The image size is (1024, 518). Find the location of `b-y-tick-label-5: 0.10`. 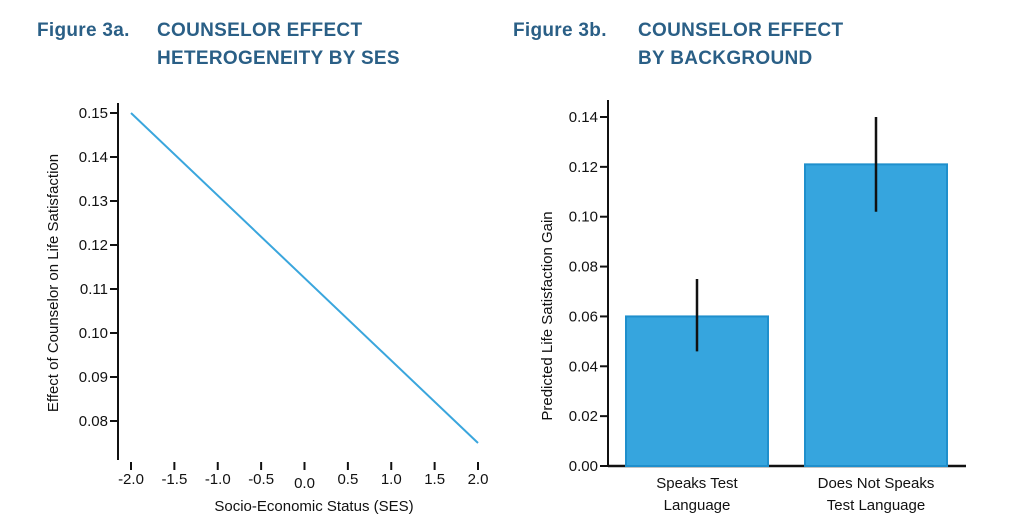

b-y-tick-label-5: 0.10 is located at coordinates (583, 217).